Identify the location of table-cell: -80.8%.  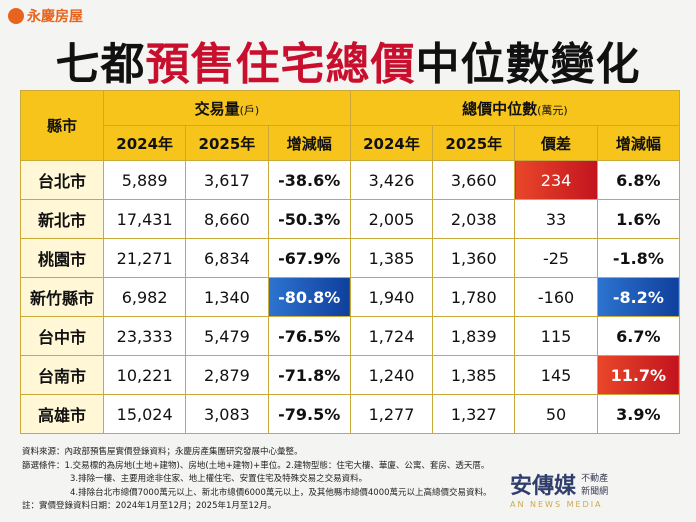
(309, 297).